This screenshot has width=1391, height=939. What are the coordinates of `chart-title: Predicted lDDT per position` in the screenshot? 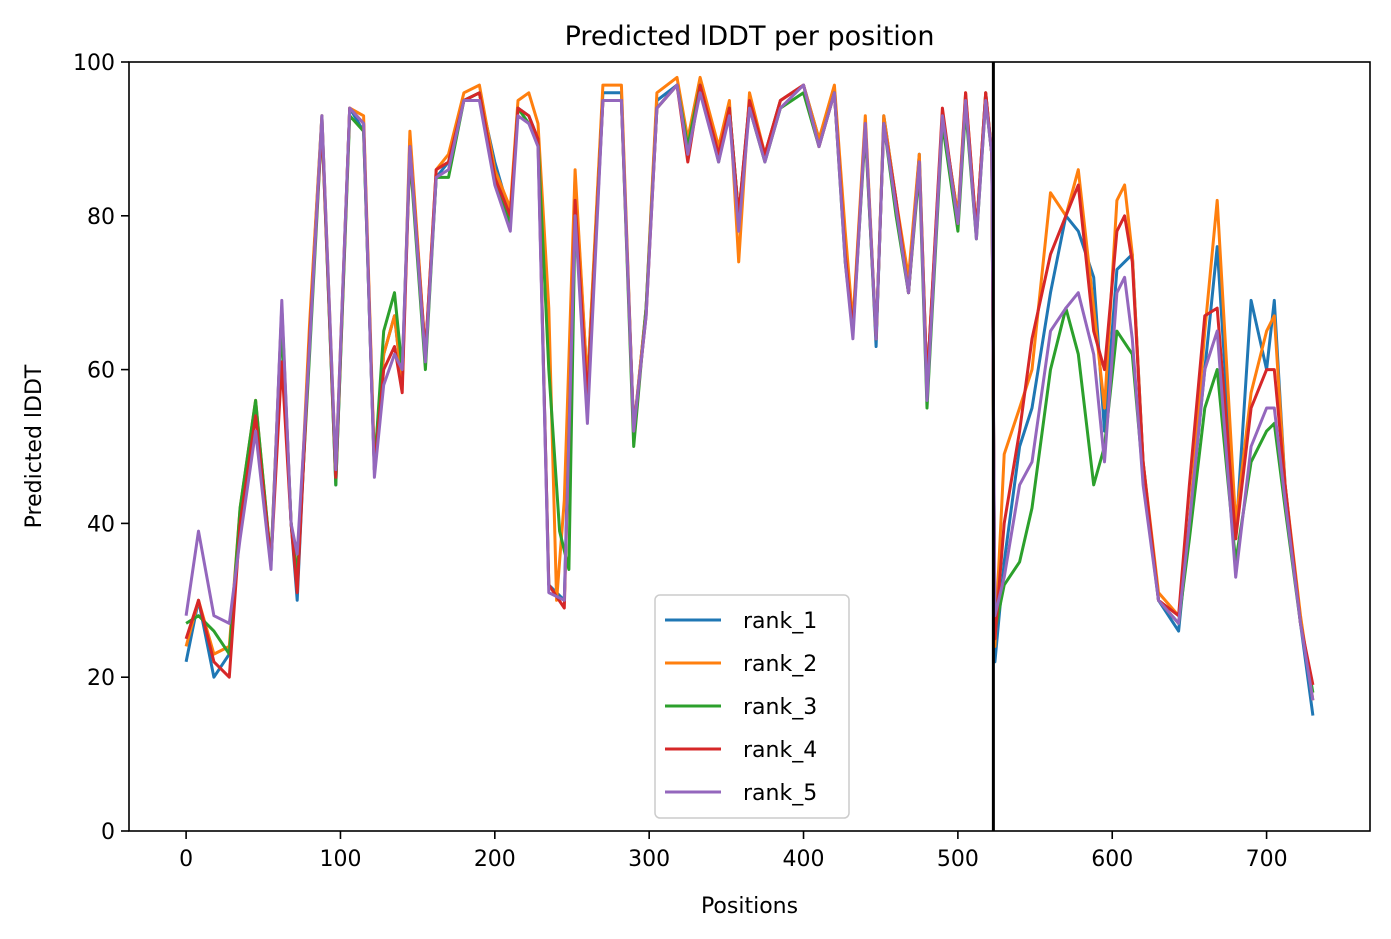 It's located at (750, 36).